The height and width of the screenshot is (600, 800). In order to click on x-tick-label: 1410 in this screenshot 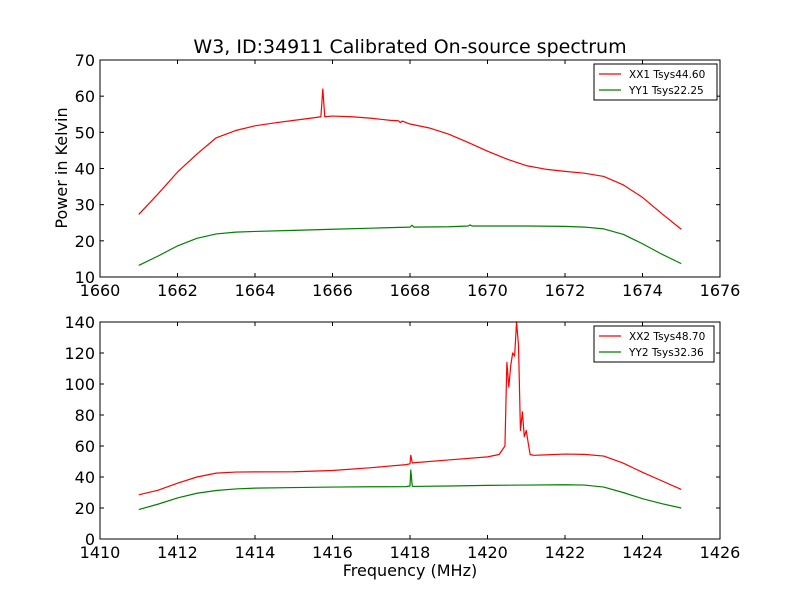, I will do `click(100, 552)`.